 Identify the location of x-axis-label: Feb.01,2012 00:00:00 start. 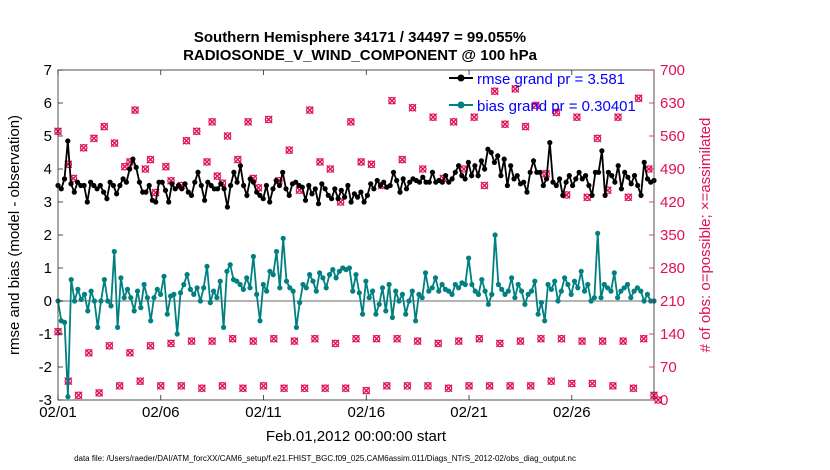
(356, 436).